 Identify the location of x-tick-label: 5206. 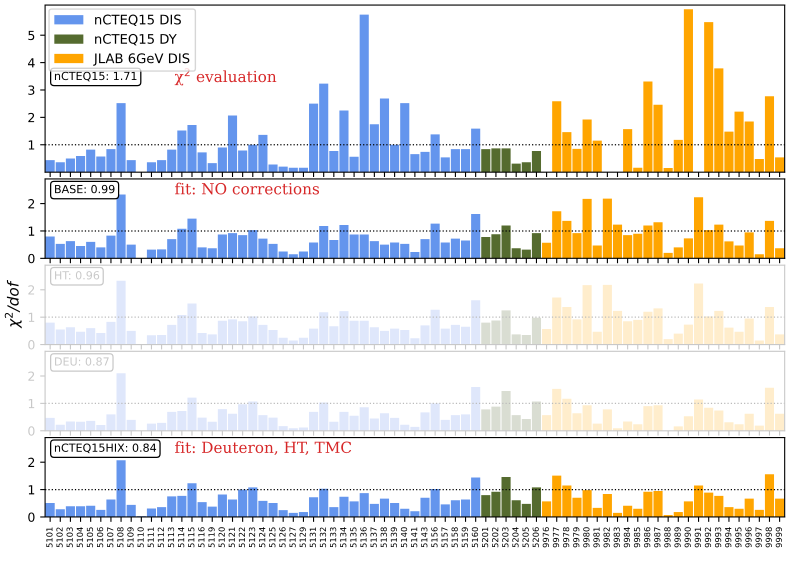
(535, 537).